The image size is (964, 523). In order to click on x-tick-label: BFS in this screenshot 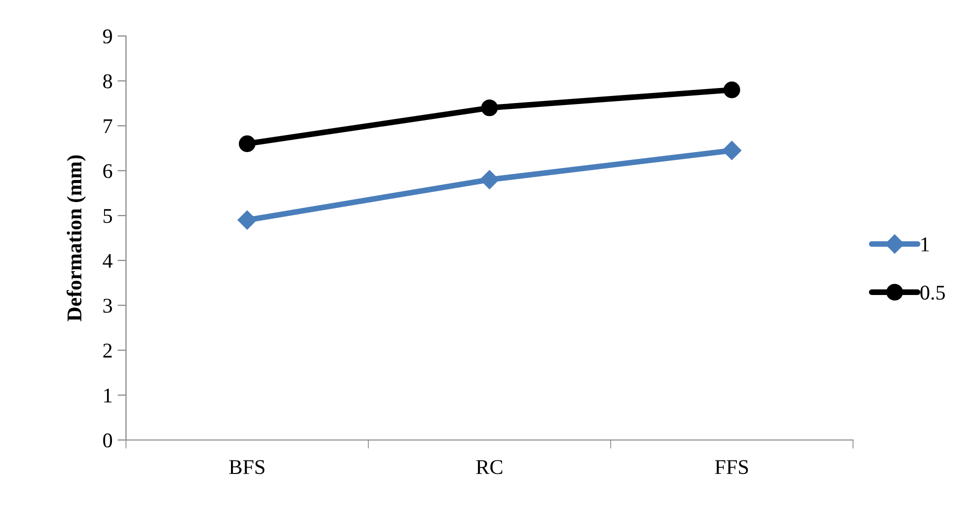, I will do `click(246, 467)`.